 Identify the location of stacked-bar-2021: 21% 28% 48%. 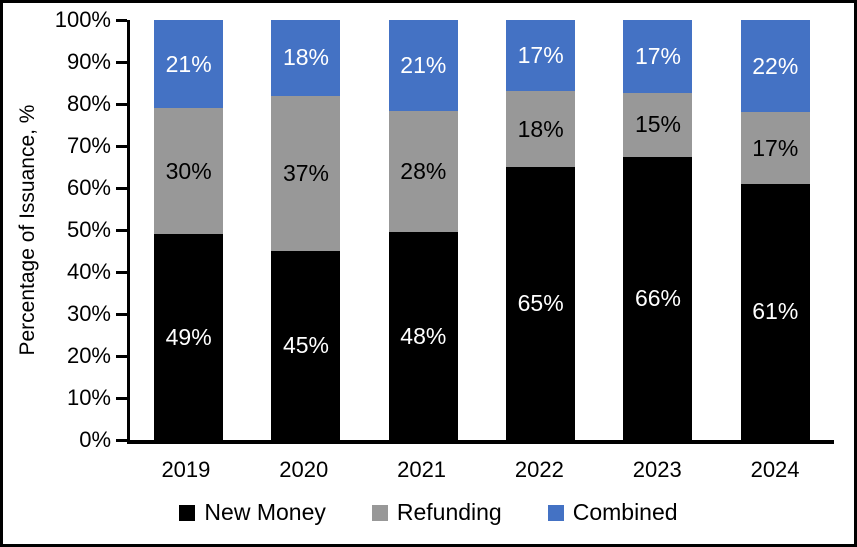
(423, 230).